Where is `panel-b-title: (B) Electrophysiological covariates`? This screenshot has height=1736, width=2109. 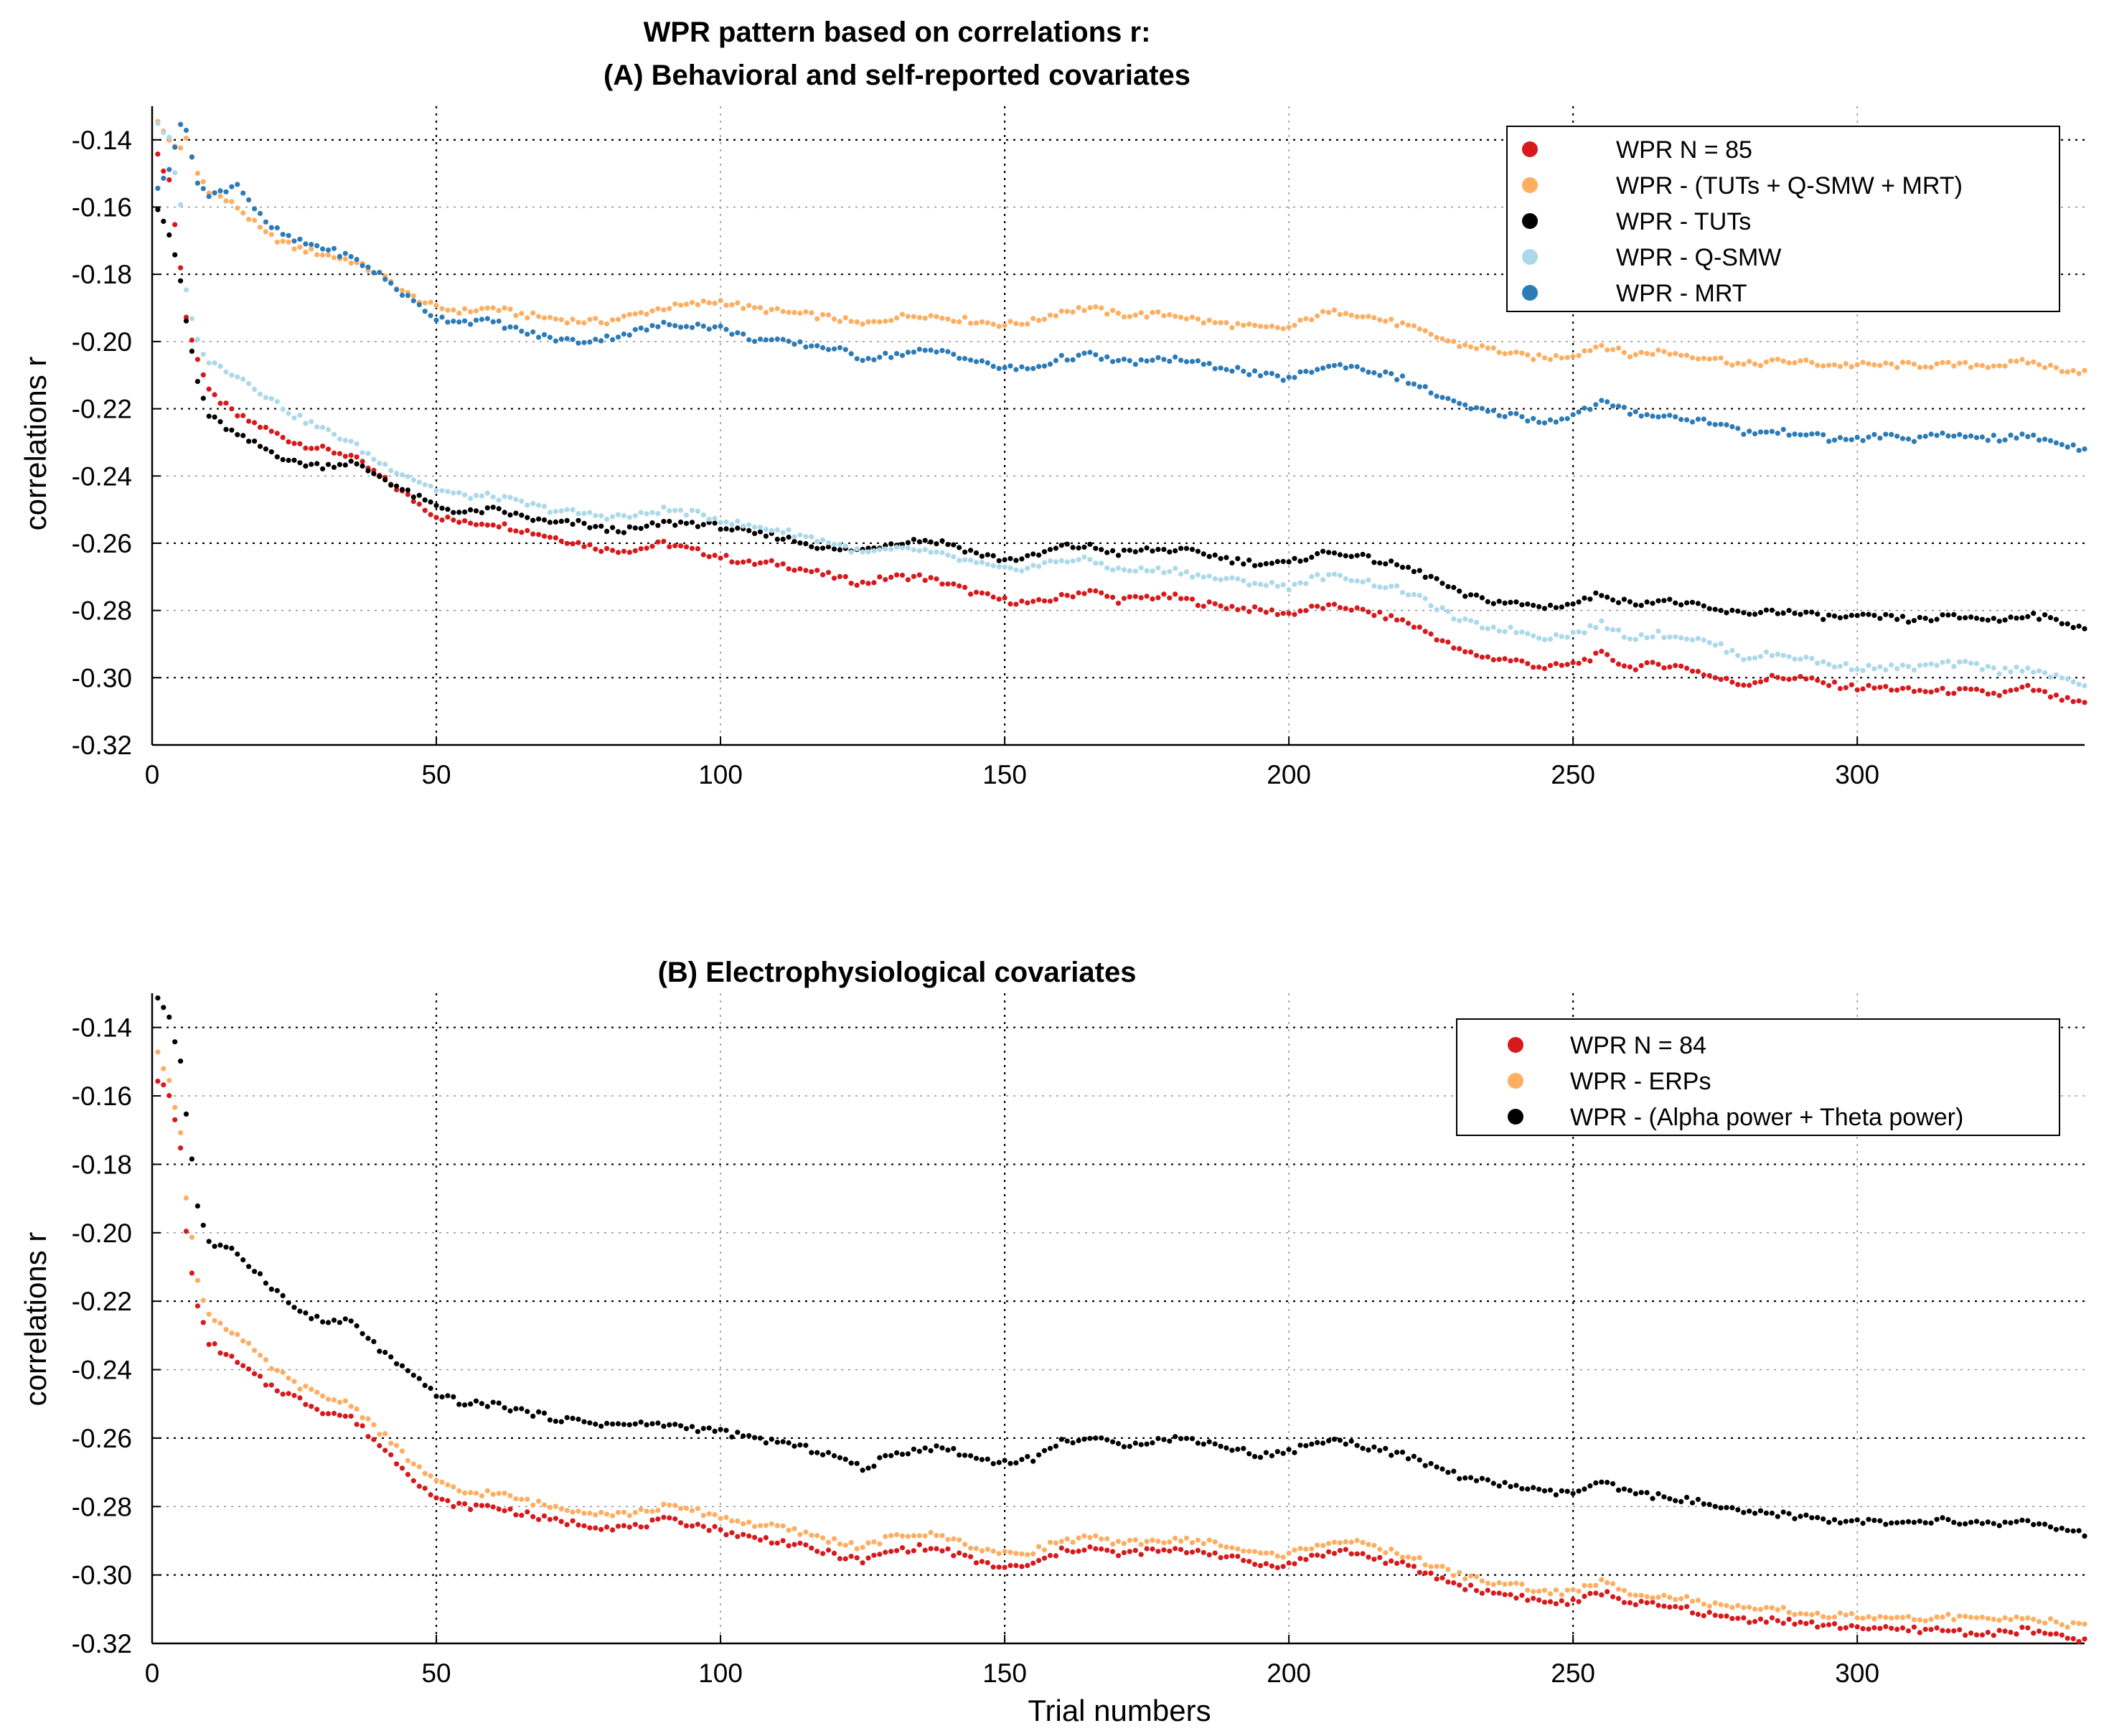
panel-b-title: (B) Electrophysiological covariates is located at coordinates (898, 972).